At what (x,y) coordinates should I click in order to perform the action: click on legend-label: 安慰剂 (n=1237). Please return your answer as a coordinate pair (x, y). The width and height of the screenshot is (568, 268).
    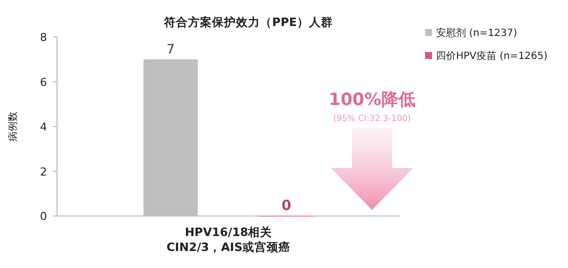
    Looking at the image, I should click on (477, 33).